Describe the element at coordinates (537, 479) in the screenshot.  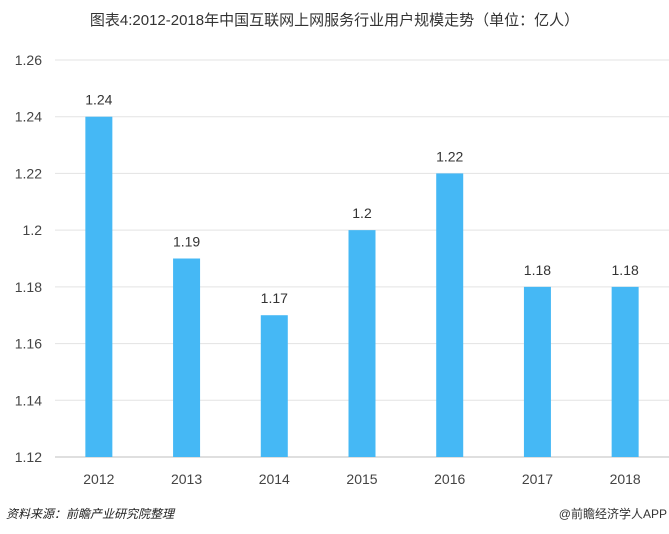
I see `x-tick-label: 2017` at that location.